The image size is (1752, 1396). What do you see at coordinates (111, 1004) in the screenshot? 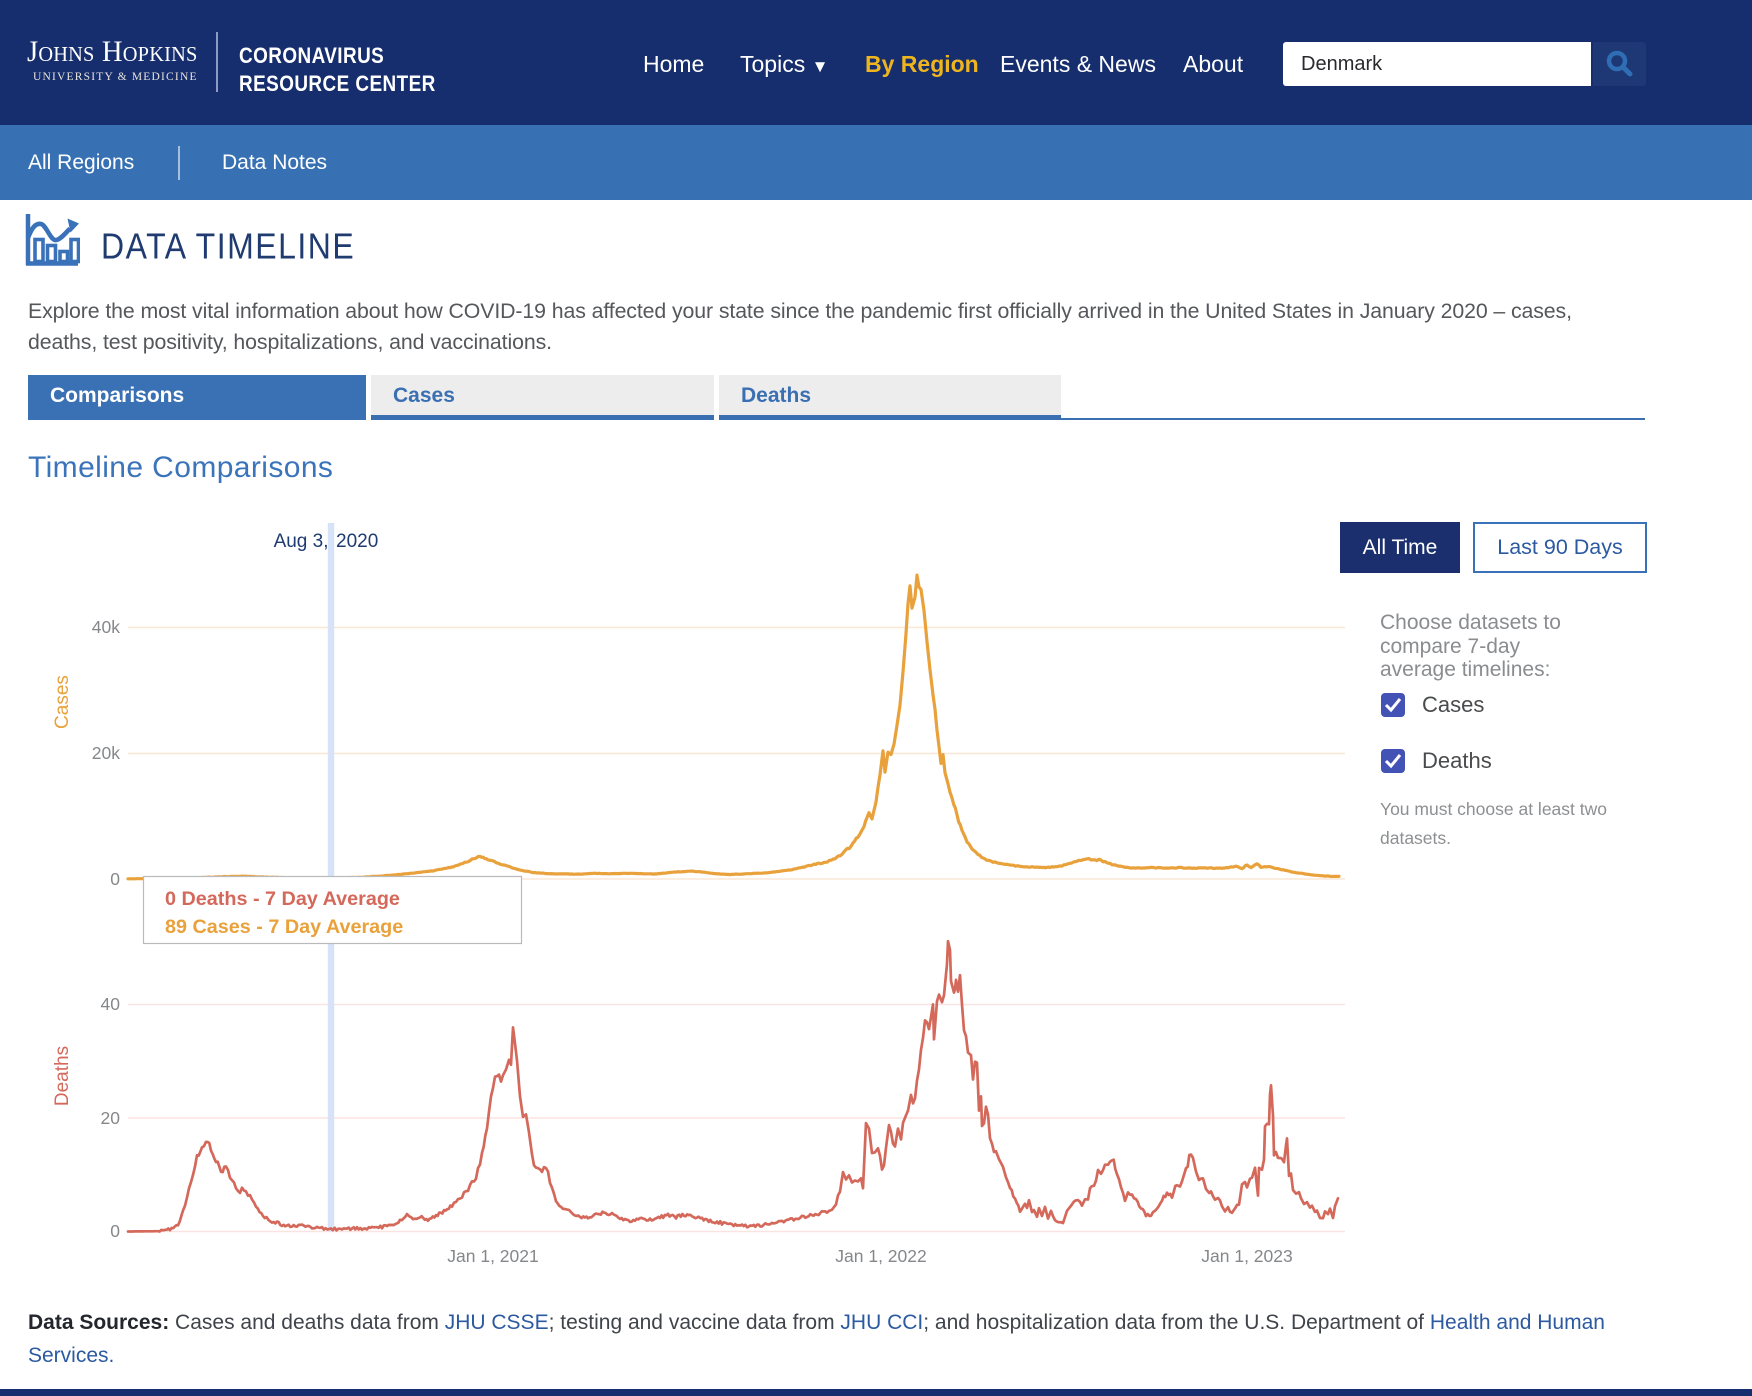
I see `svg-text: 40` at bounding box center [111, 1004].